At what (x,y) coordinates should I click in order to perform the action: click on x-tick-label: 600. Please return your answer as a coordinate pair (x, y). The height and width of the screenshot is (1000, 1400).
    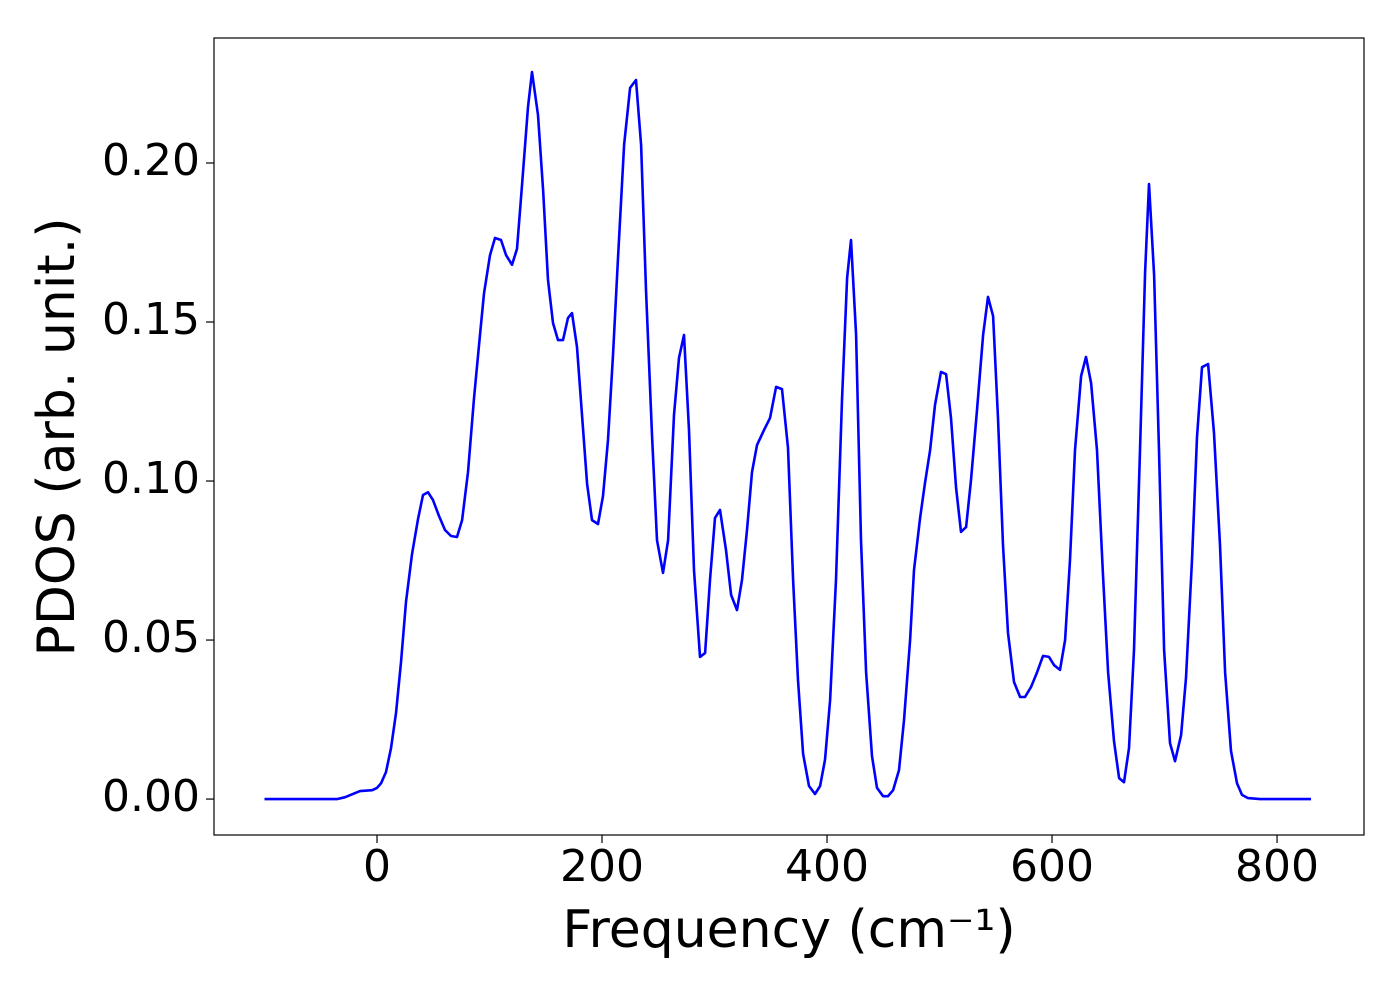
    Looking at the image, I should click on (1052, 866).